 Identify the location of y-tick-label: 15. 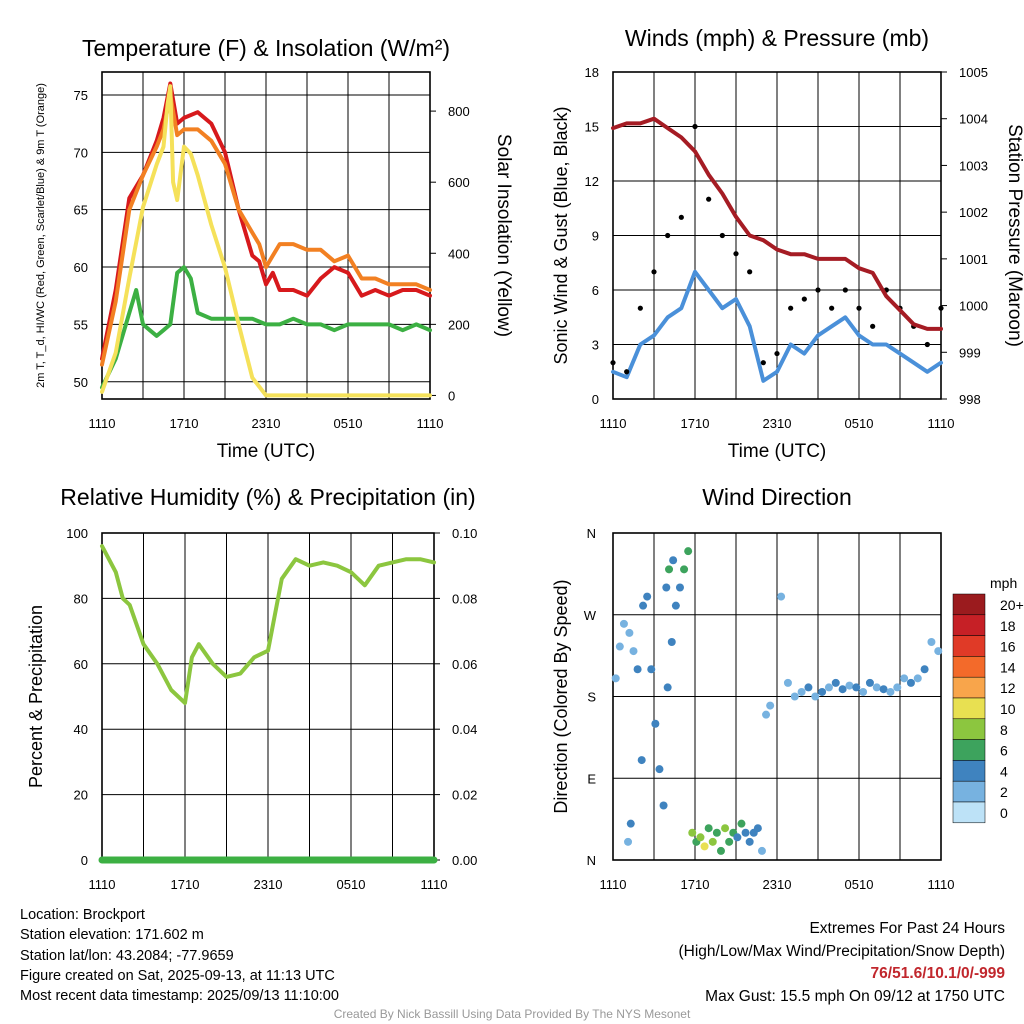
(592, 127).